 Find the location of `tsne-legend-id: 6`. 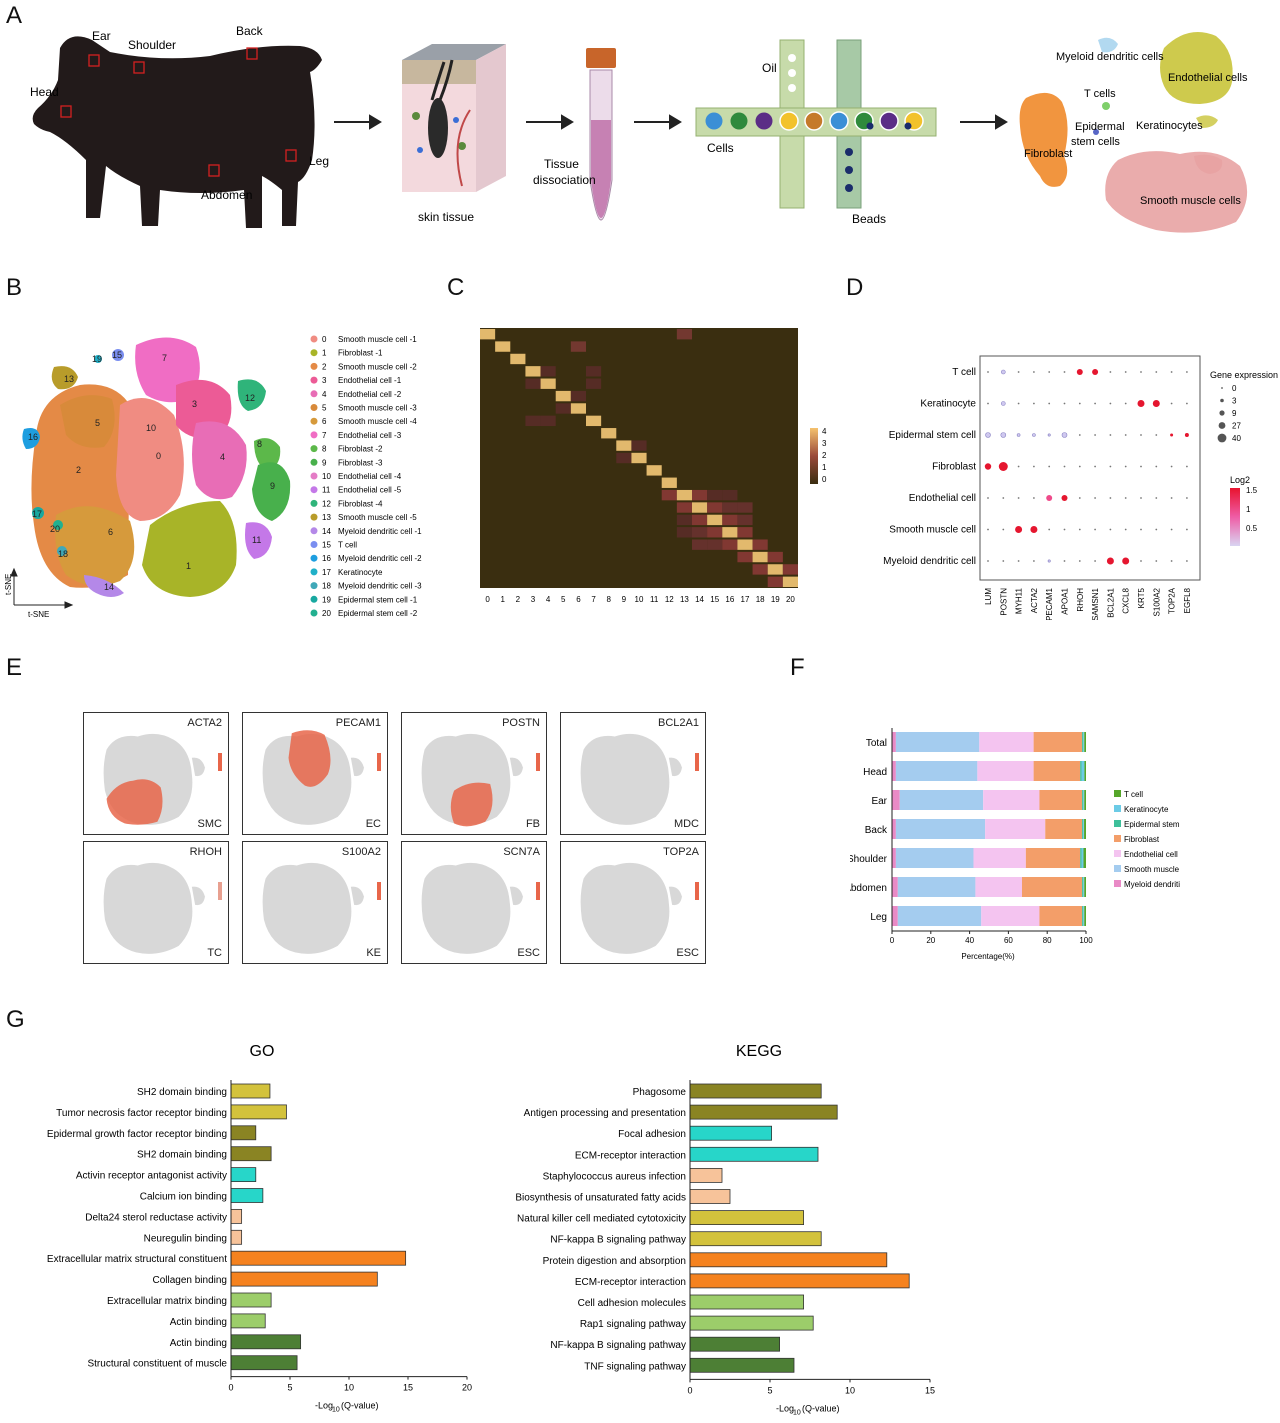

tsne-legend-id: 6 is located at coordinates (324, 421).